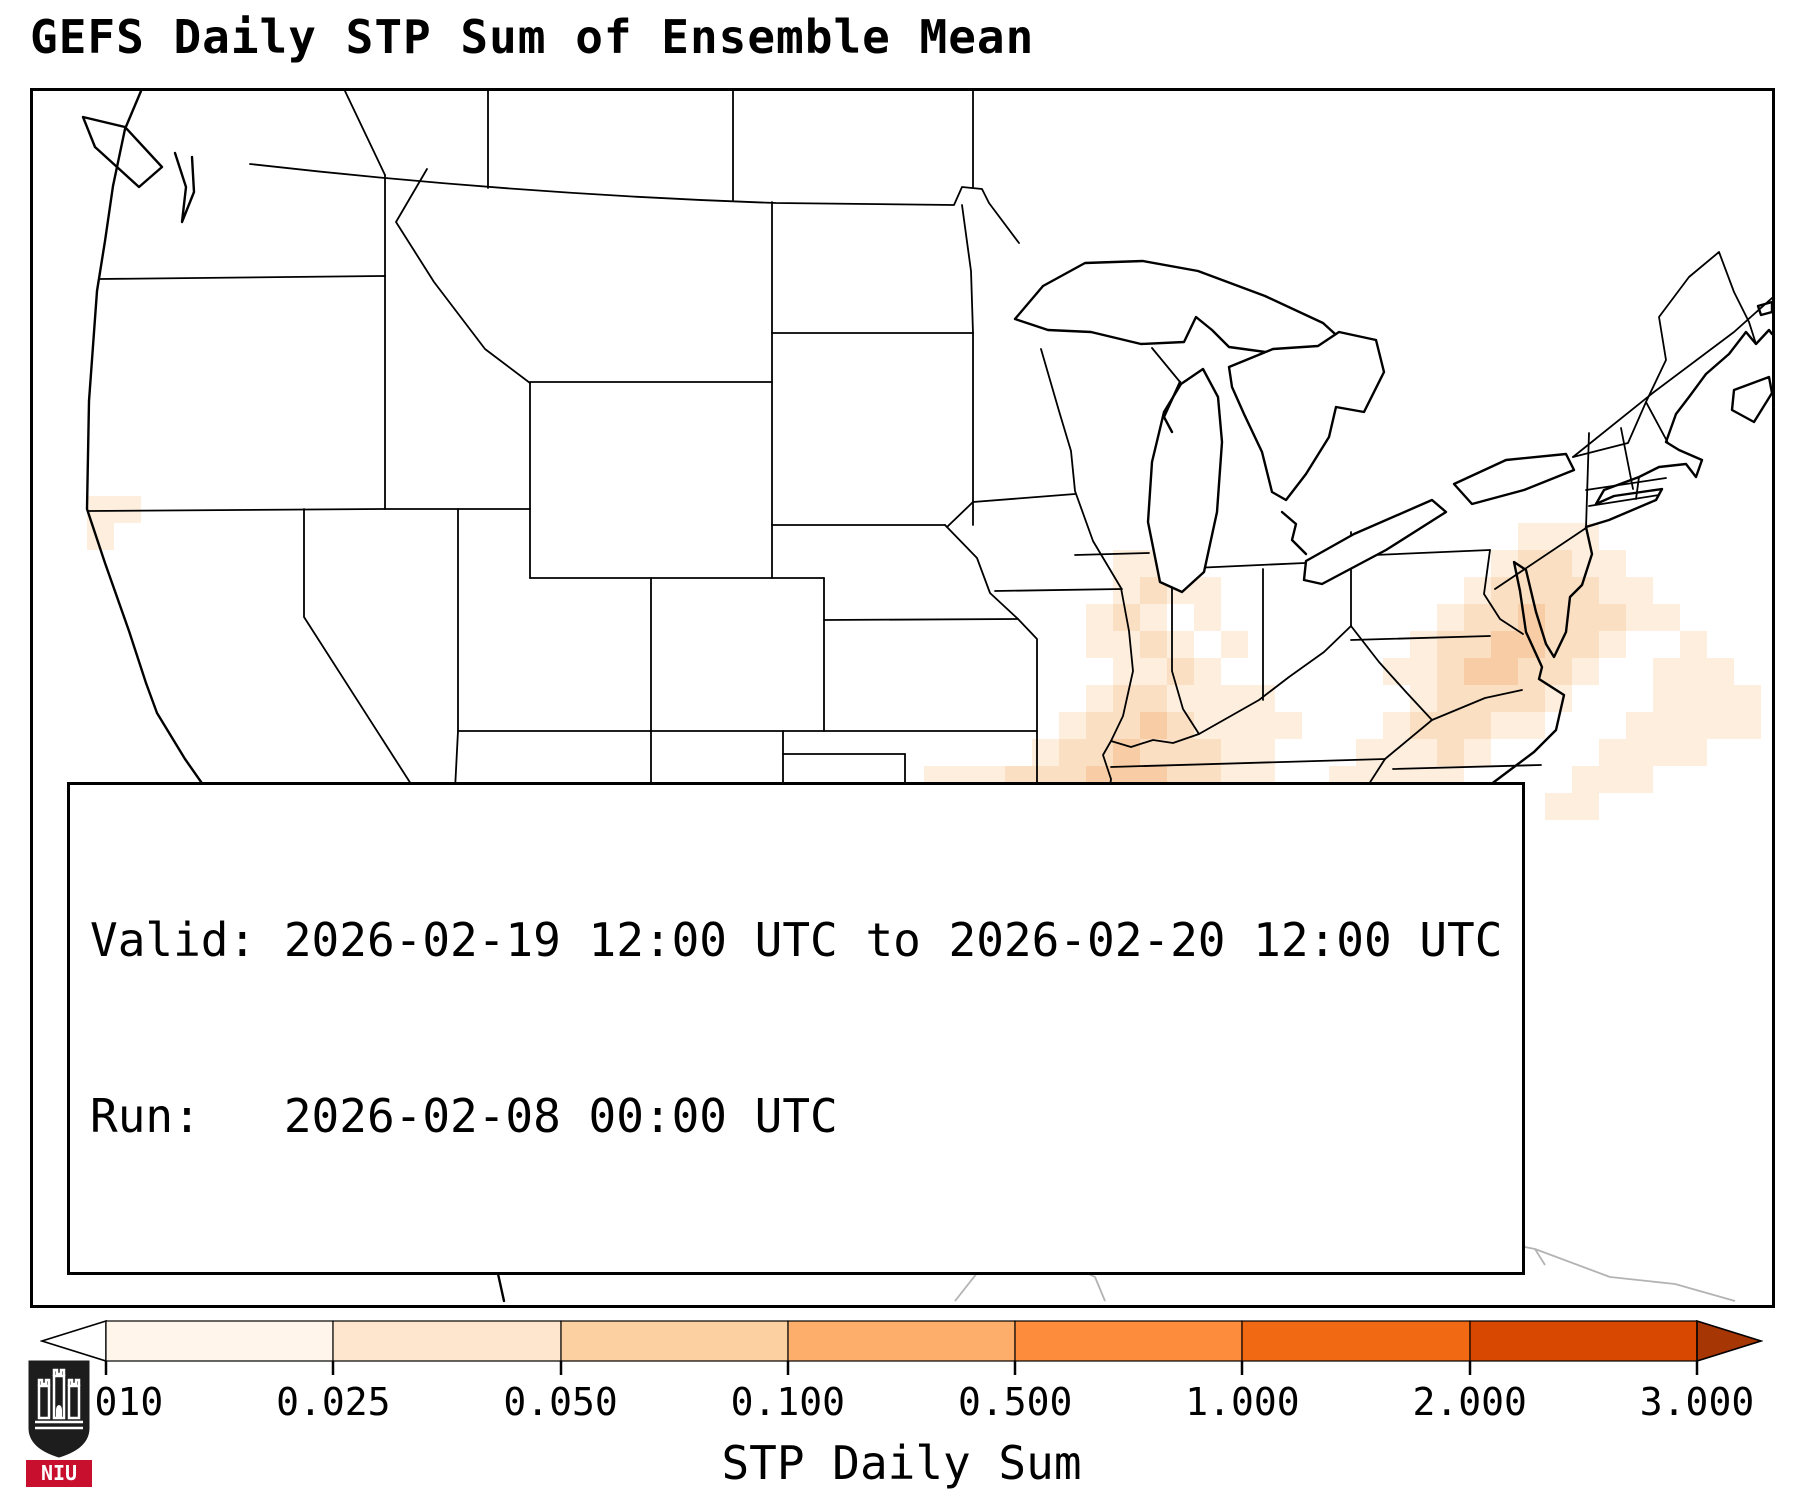 The width and height of the screenshot is (1803, 1500). I want to click on tick-label: 0.050, so click(560, 1402).